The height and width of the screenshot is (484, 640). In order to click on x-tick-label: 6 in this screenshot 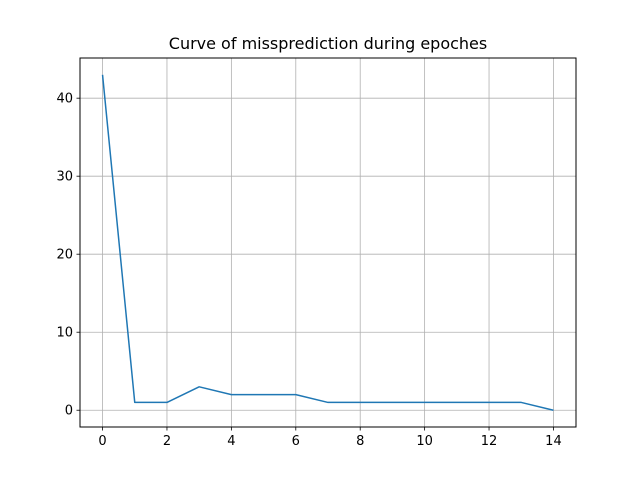, I will do `click(296, 441)`.